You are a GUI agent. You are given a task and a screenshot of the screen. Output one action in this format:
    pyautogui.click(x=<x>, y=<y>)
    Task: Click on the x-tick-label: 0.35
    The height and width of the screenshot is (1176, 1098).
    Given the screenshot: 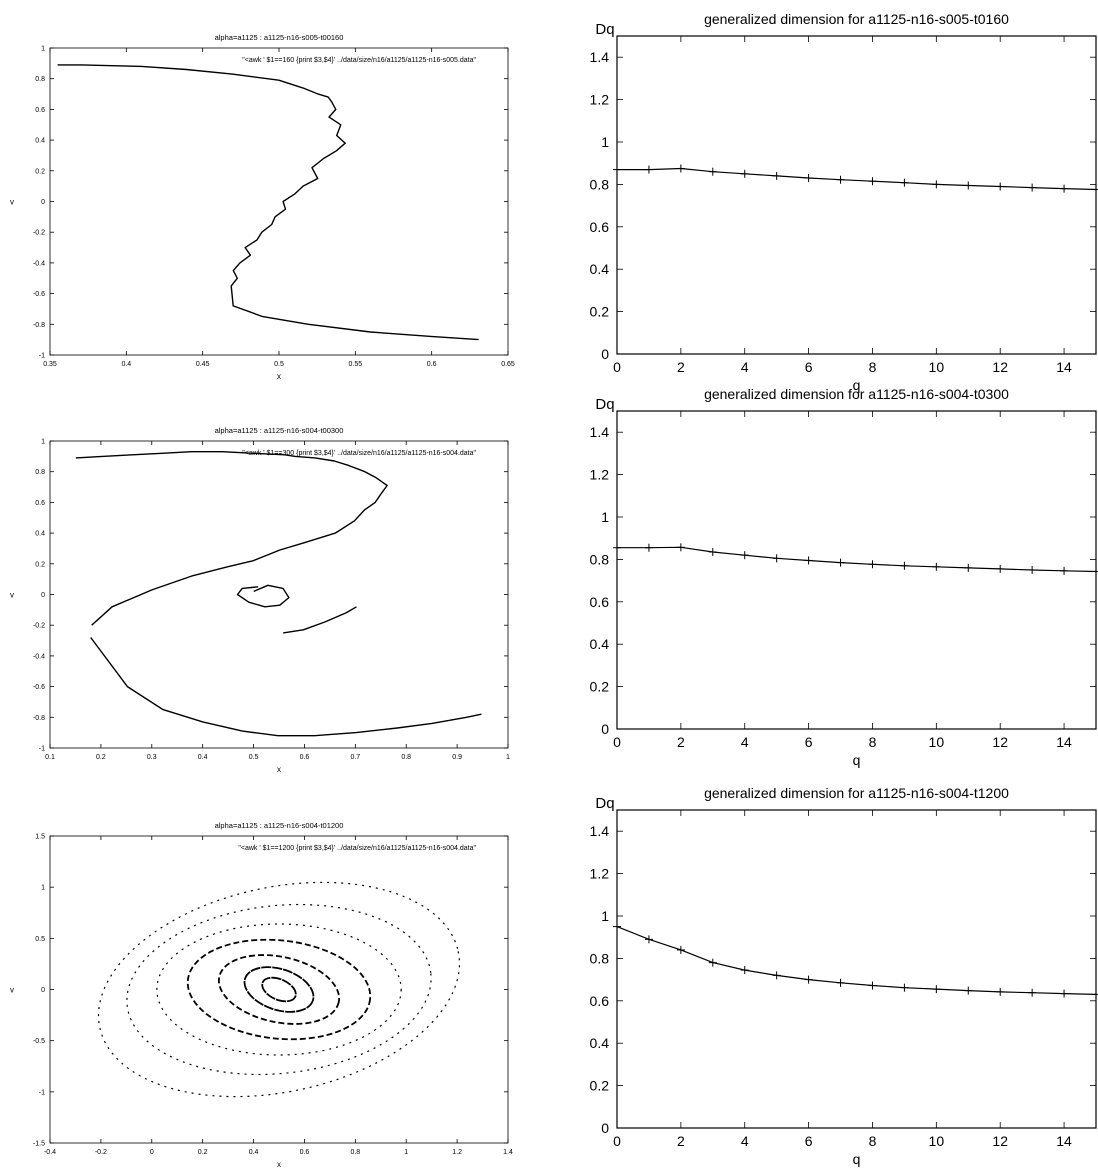 What is the action you would take?
    pyautogui.click(x=50, y=364)
    